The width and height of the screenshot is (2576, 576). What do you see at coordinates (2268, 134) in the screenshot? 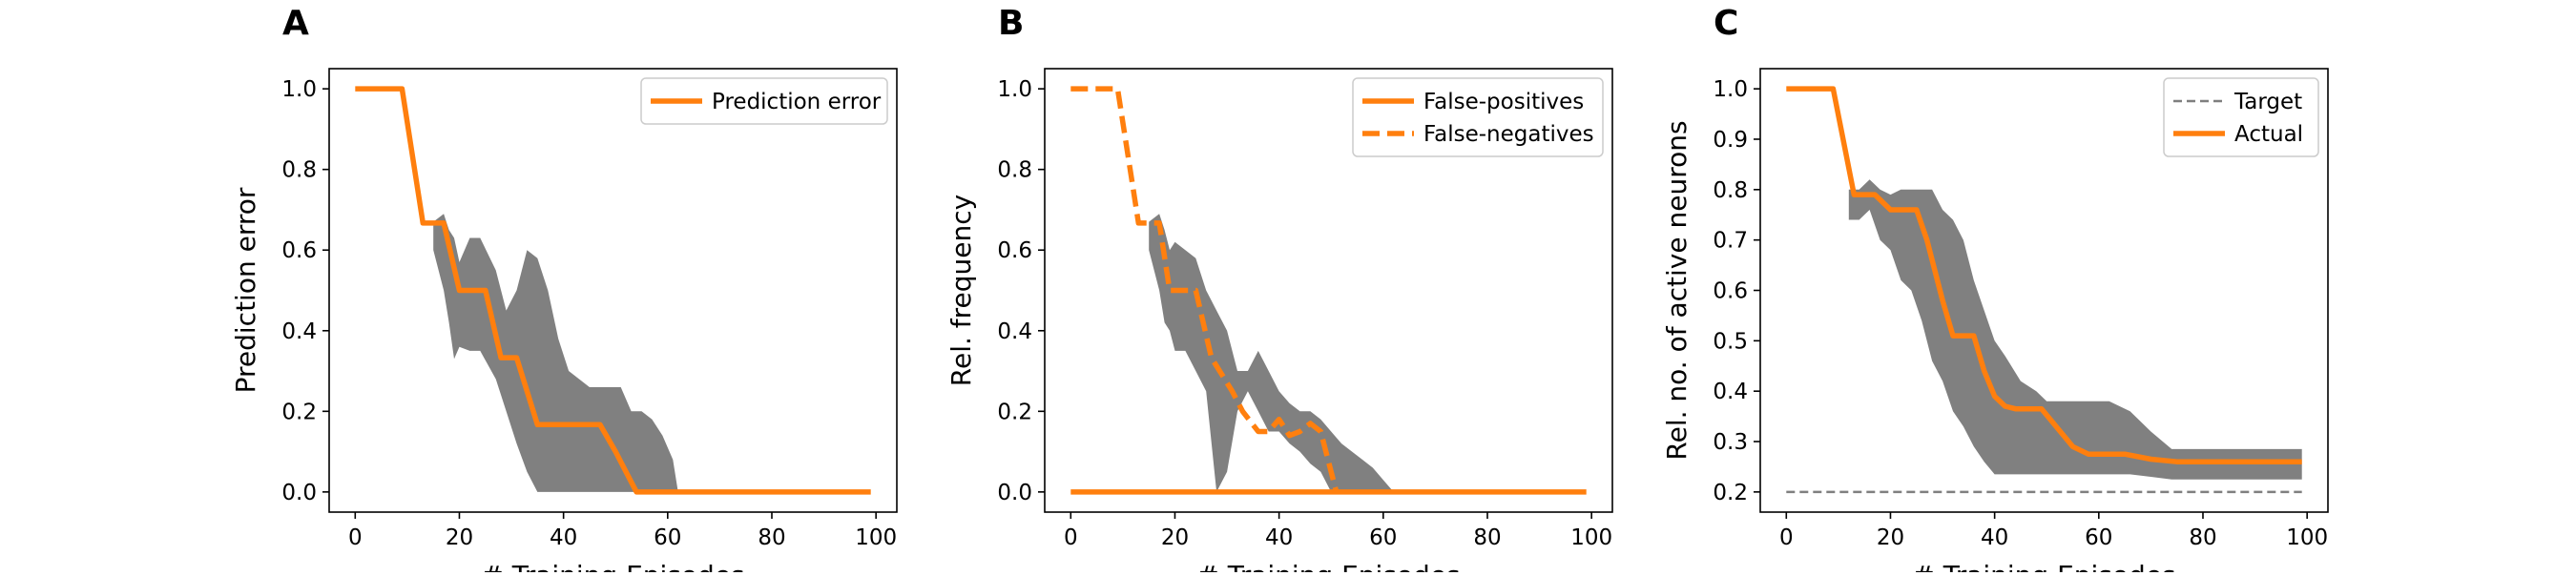
I see `legend-label-c-1: Actual` at bounding box center [2268, 134].